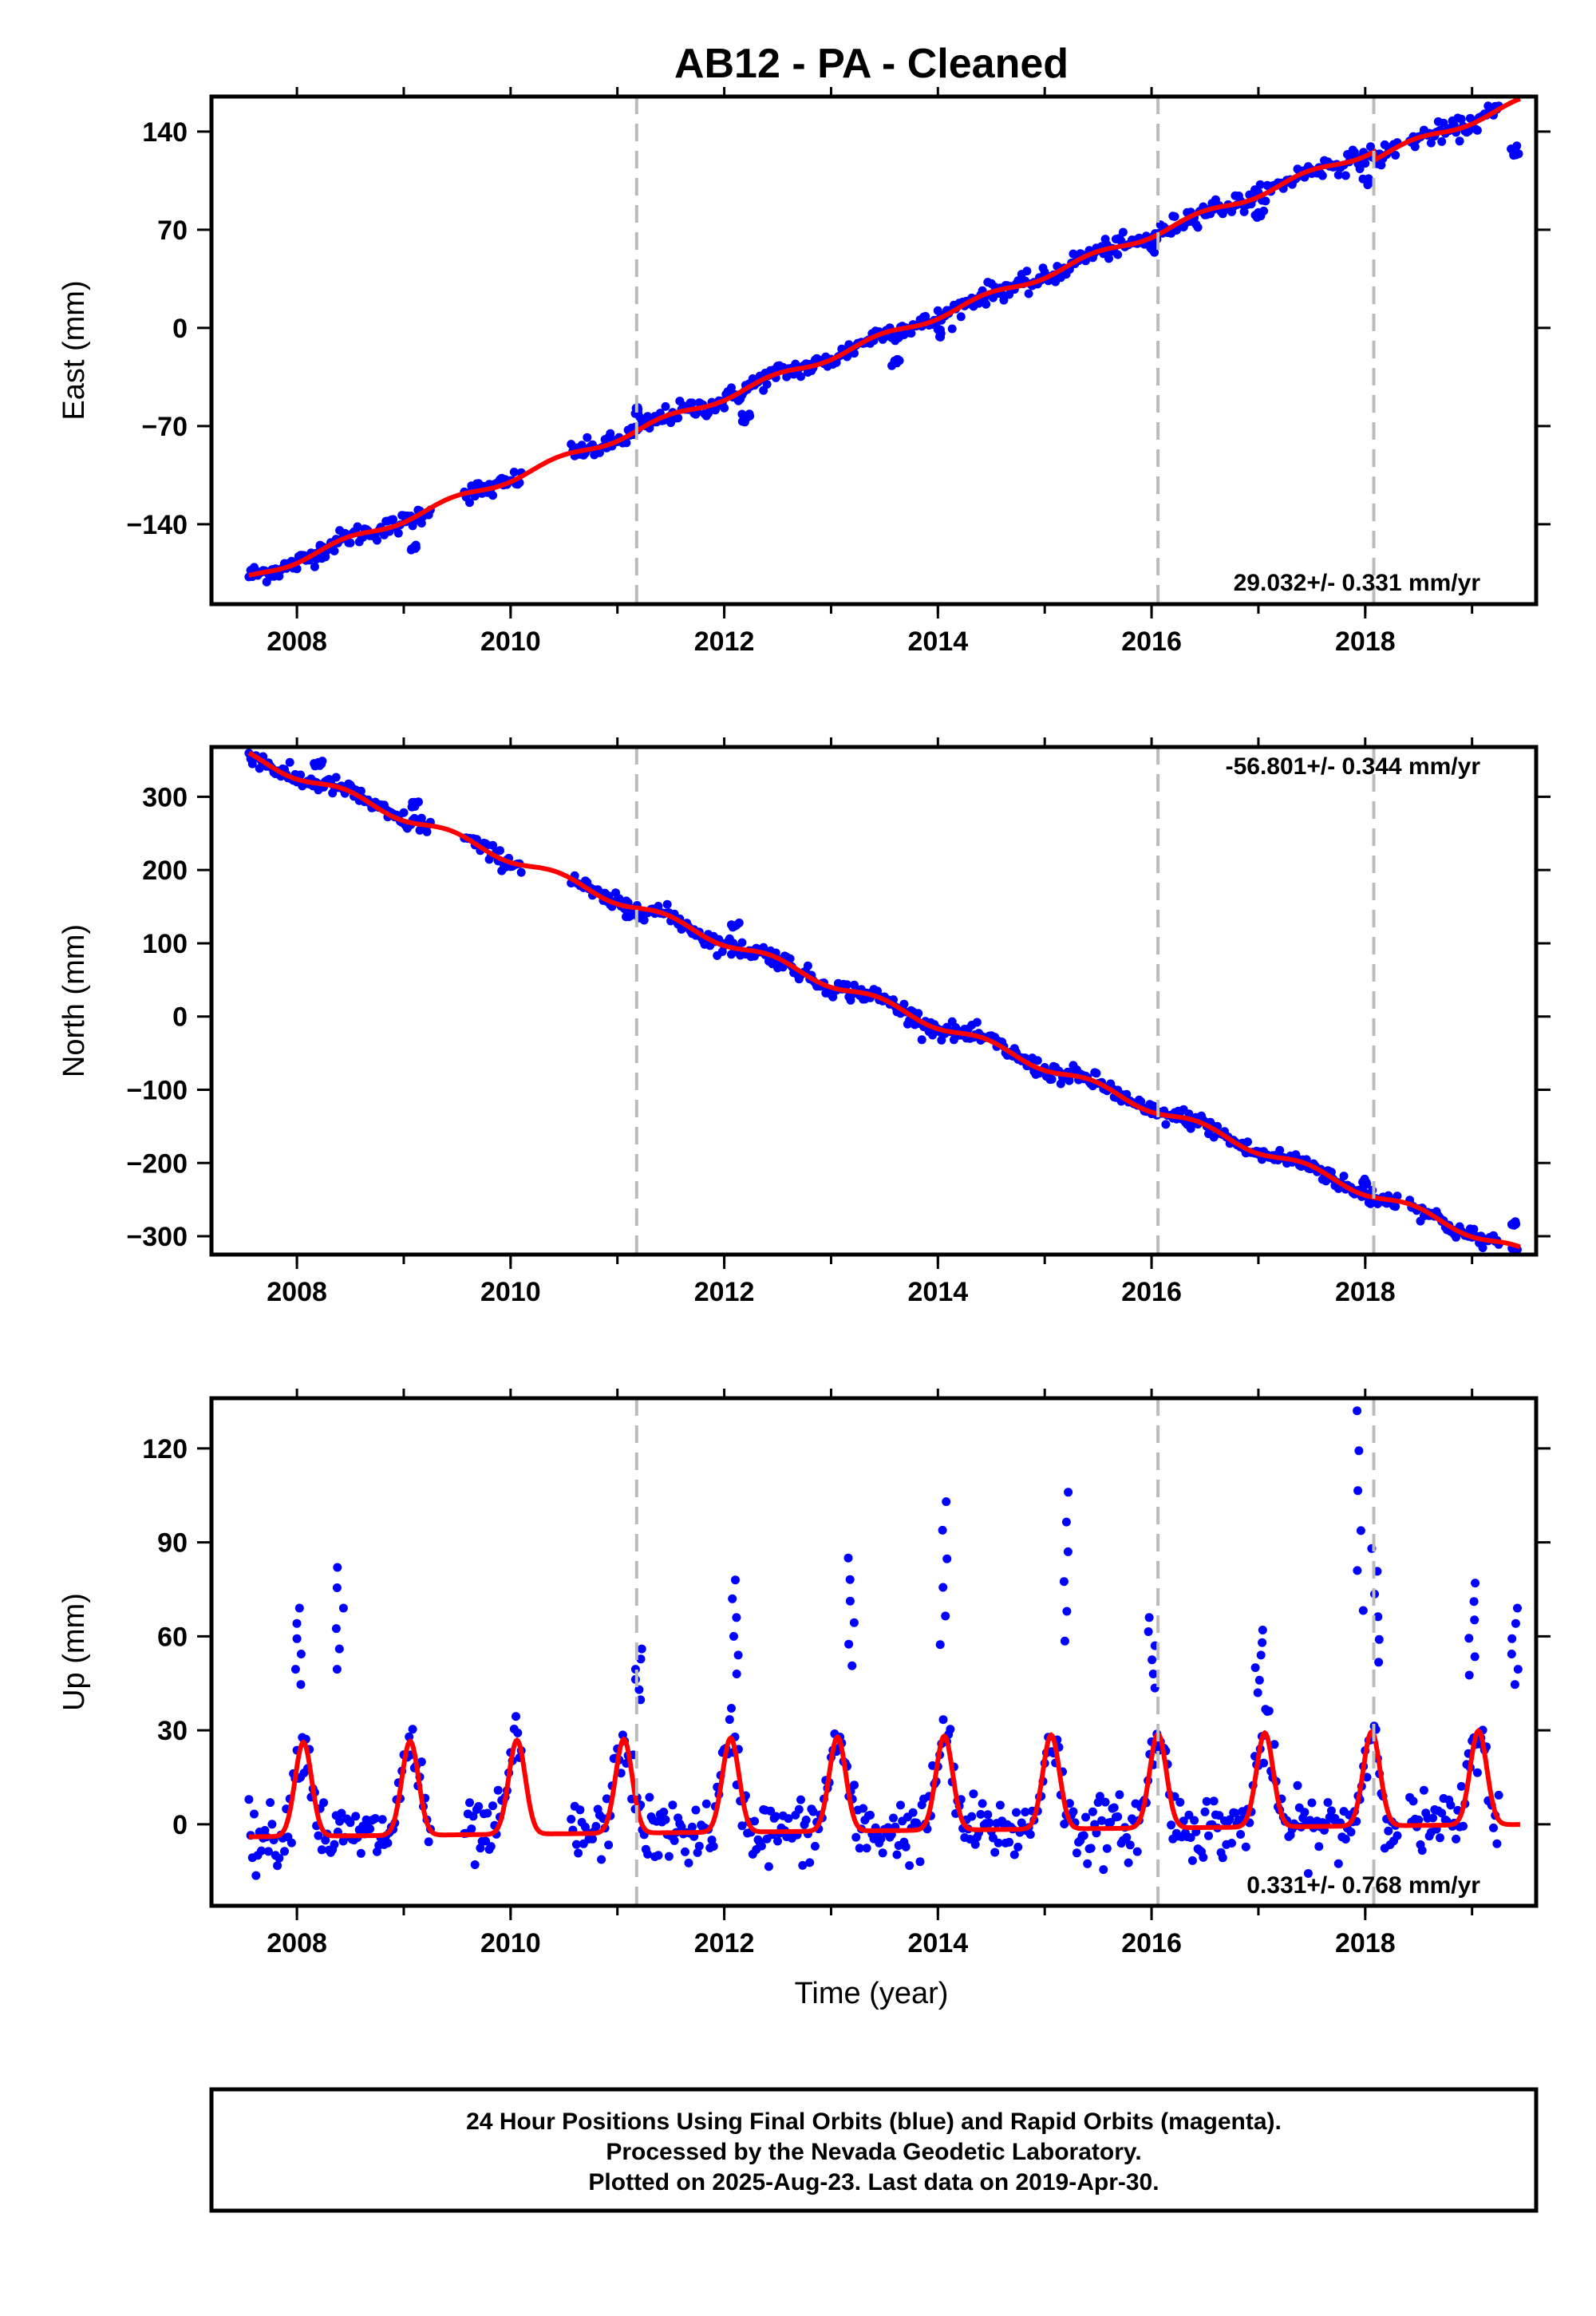  I want to click on y-tick-label: −100, so click(157, 1091).